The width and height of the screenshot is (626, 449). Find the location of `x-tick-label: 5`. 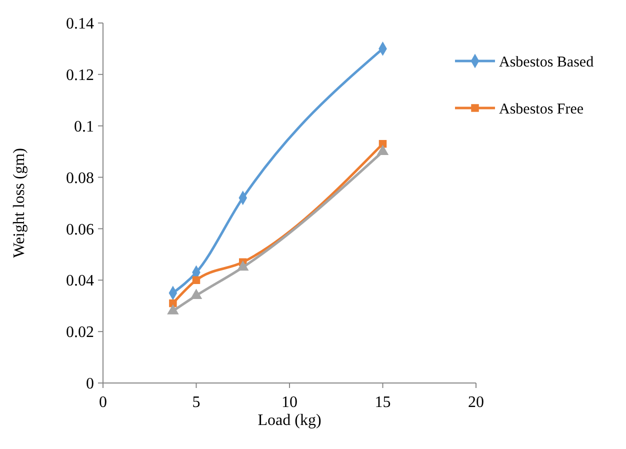

x-tick-label: 5 is located at coordinates (196, 402).